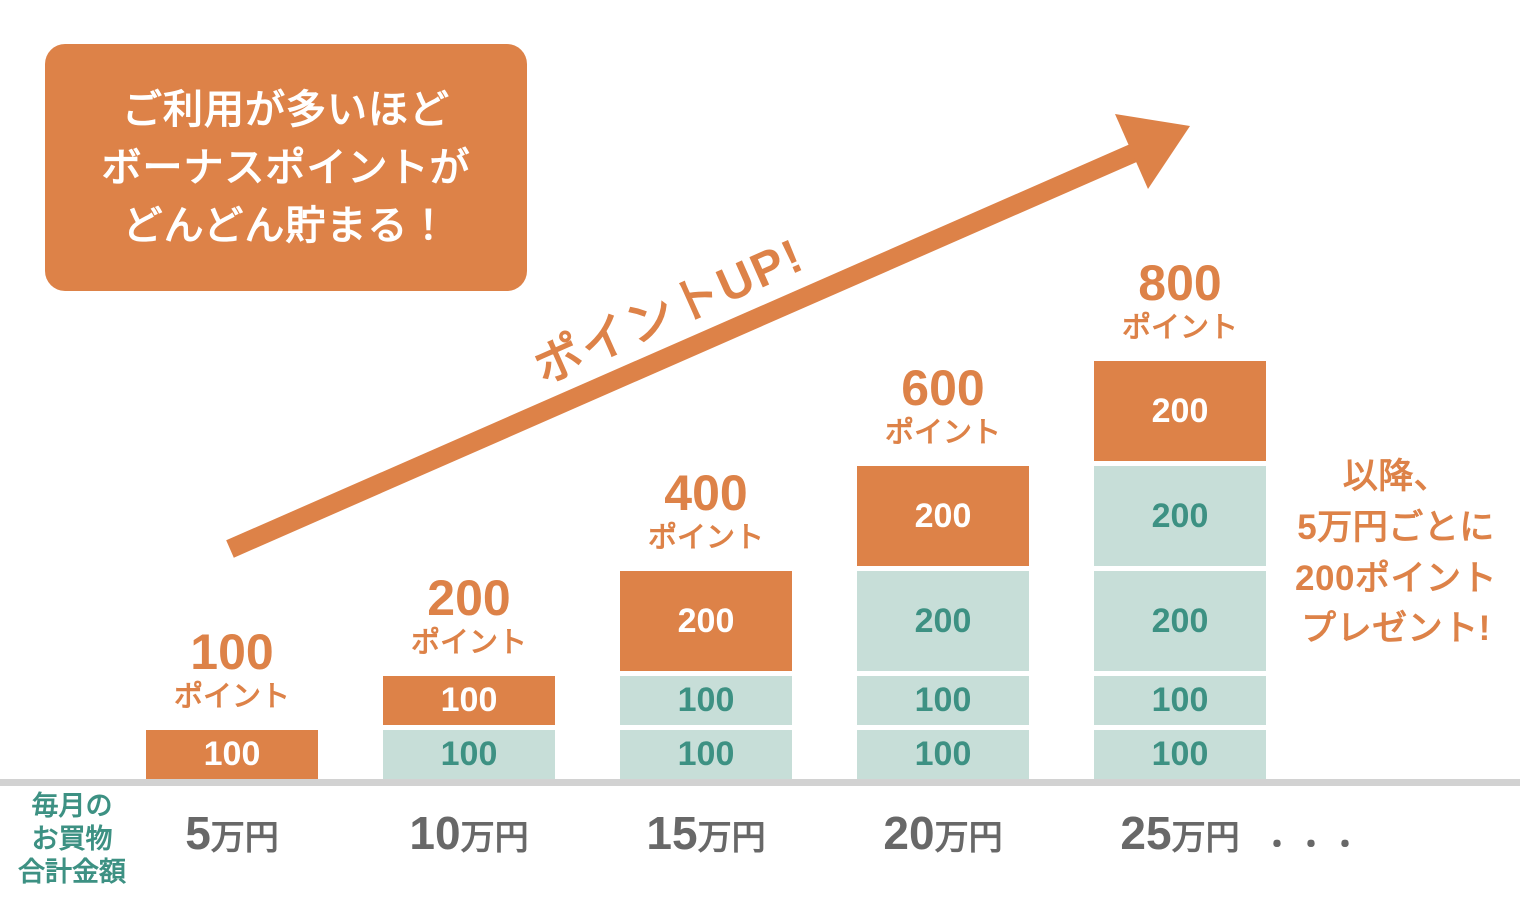 Image resolution: width=1520 pixels, height=900 pixels. I want to click on x-axis-amount: 10, so click(435, 833).